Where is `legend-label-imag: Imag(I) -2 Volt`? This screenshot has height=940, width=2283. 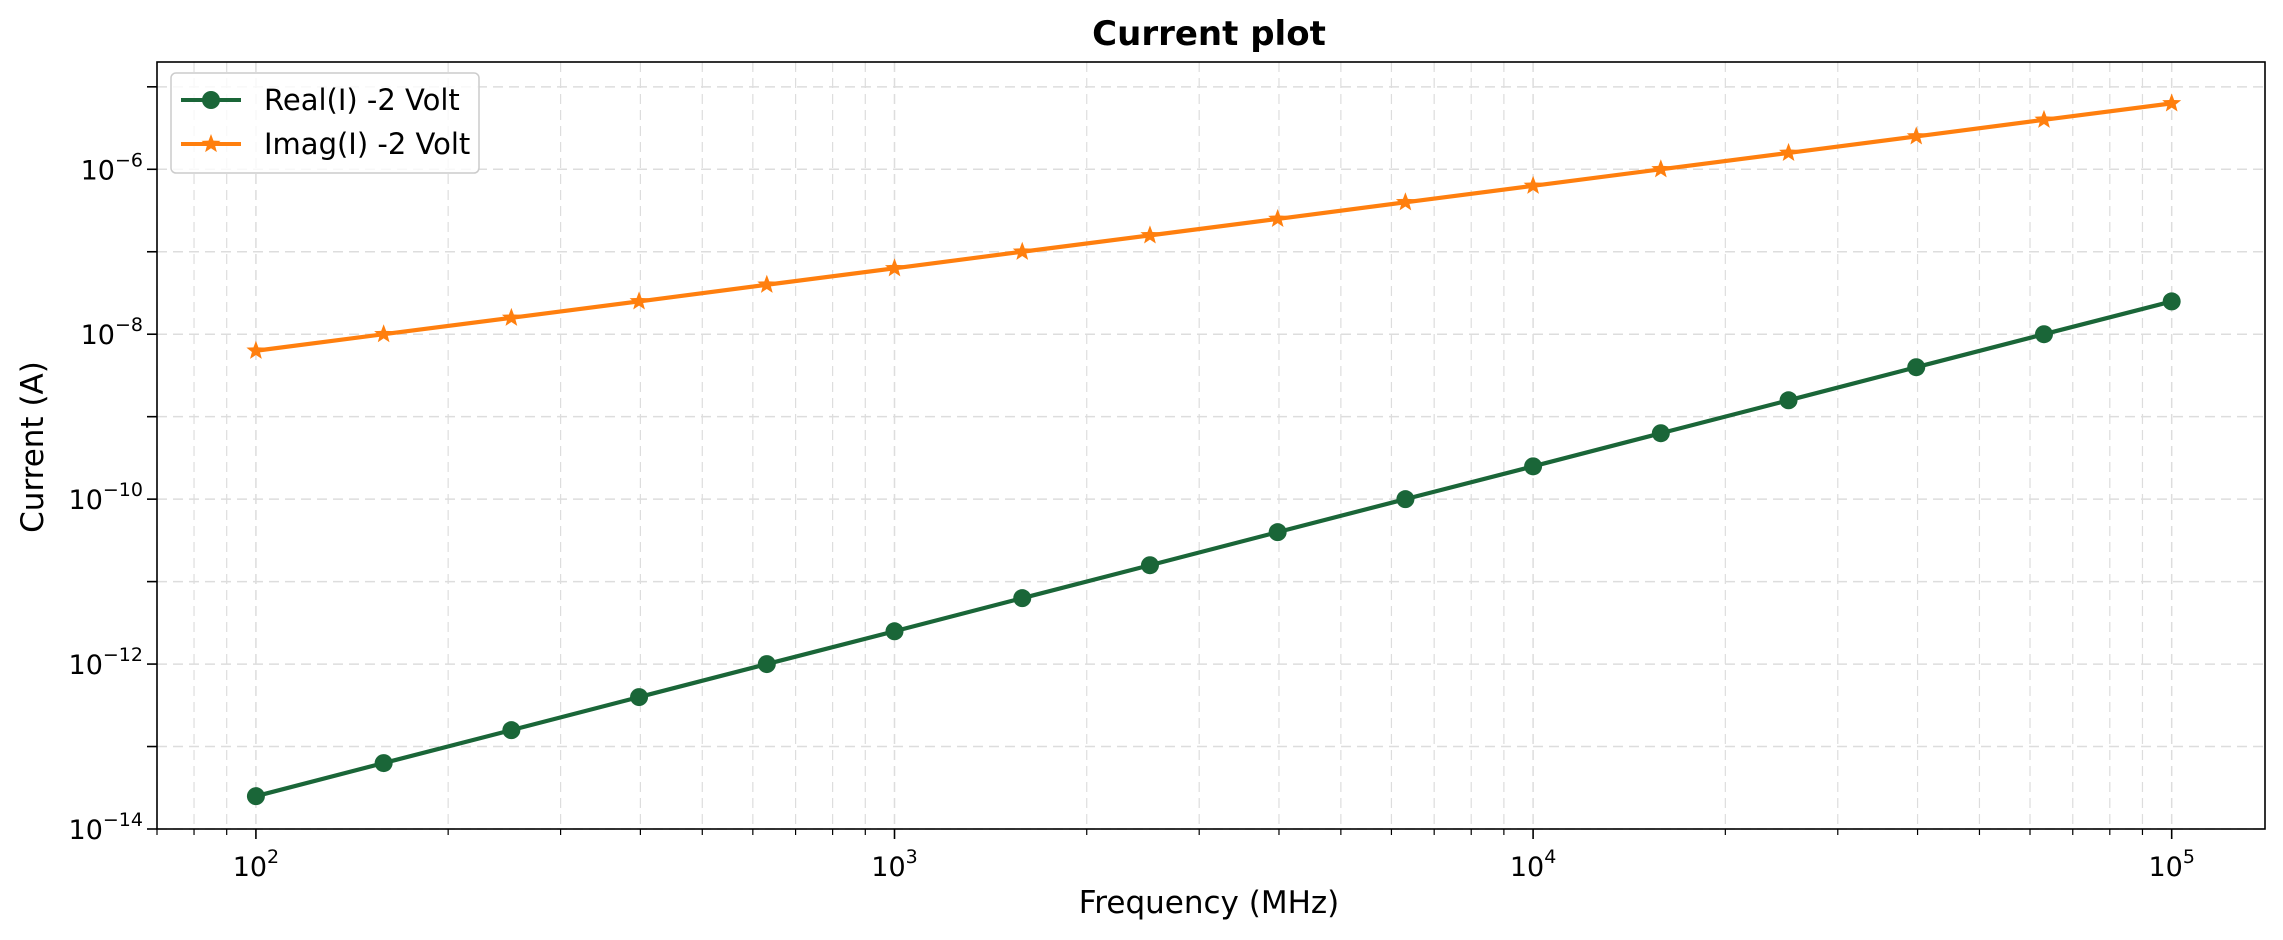 legend-label-imag: Imag(I) -2 Volt is located at coordinates (367, 144).